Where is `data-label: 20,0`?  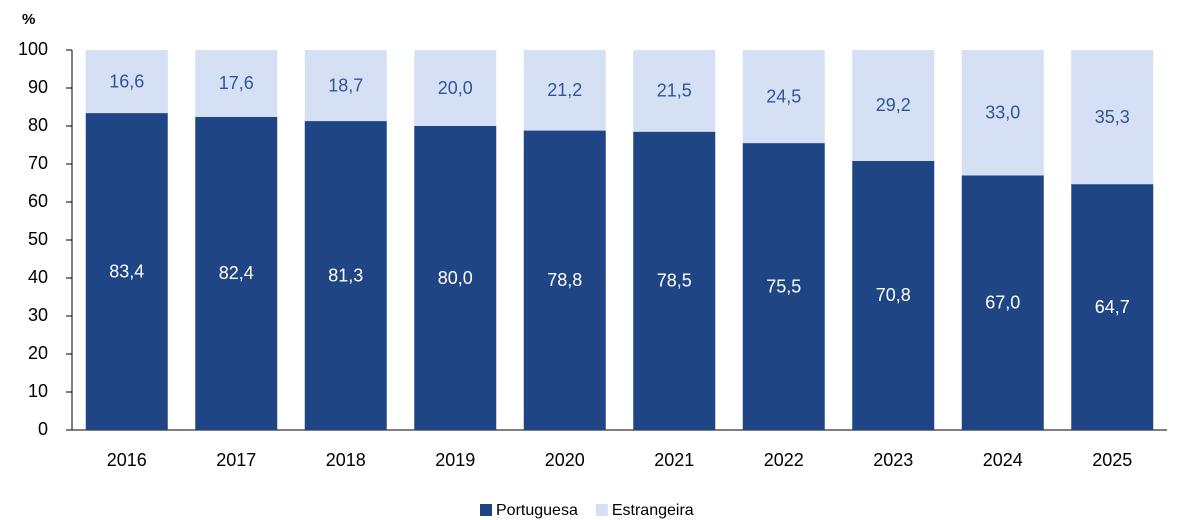
data-label: 20,0 is located at coordinates (455, 88).